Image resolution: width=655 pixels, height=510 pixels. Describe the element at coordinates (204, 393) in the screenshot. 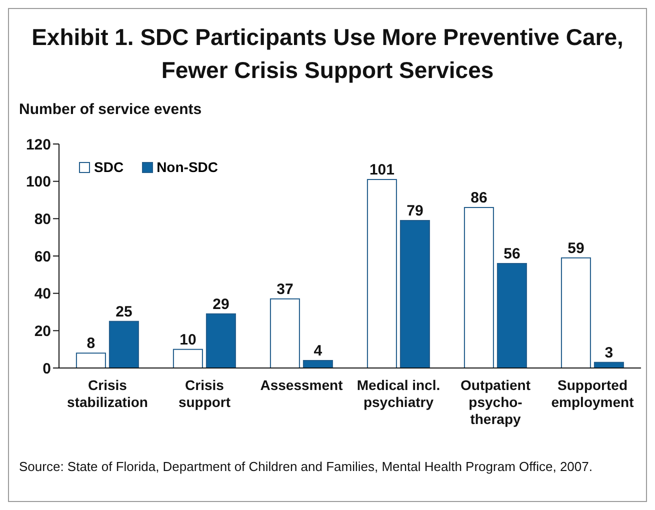

I see `x-tick-label: Crisis support` at that location.